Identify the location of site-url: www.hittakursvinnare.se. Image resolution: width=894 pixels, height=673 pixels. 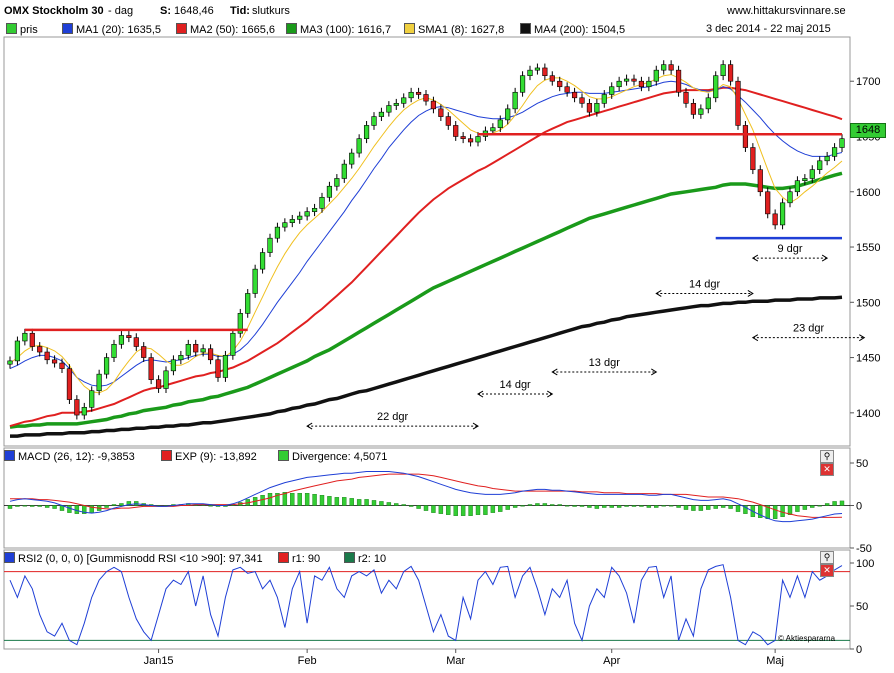
(786, 11).